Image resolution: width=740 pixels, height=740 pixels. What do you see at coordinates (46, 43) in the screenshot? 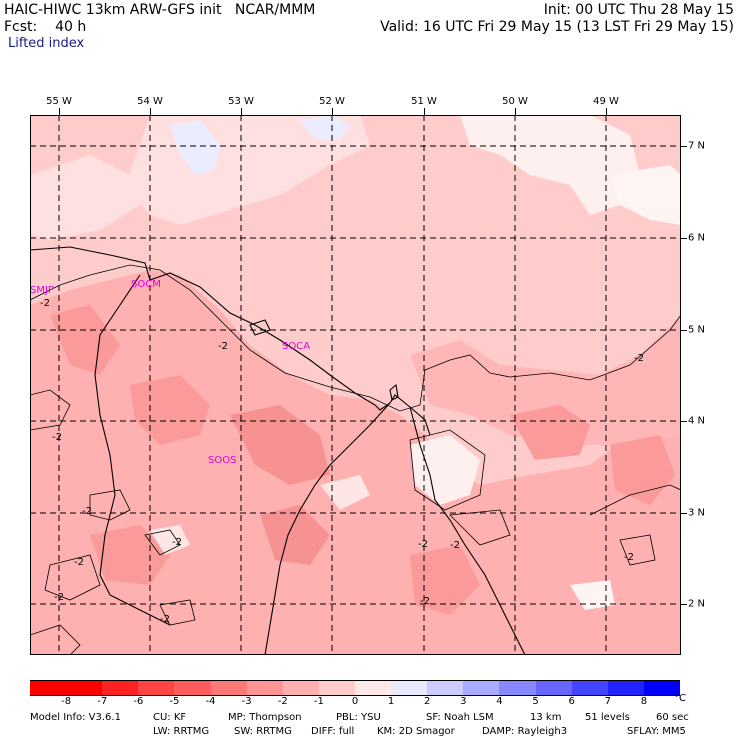
I see `field-name: Lifted index` at bounding box center [46, 43].